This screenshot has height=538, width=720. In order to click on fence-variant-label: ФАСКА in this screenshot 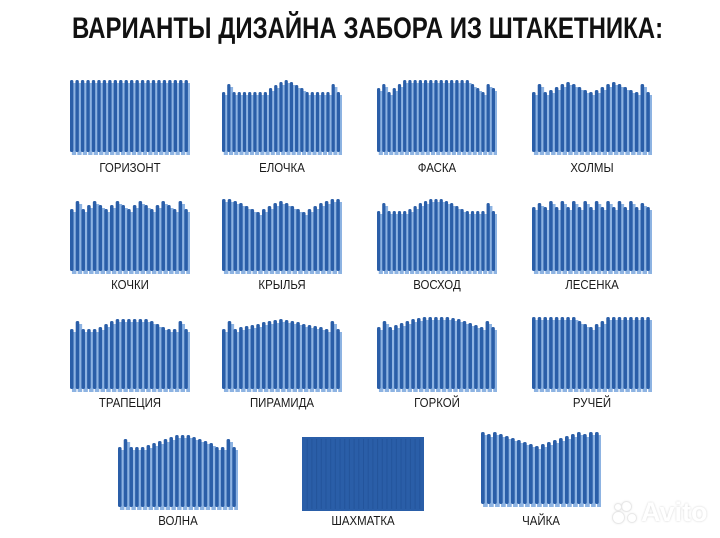, I will do `click(437, 167)`.